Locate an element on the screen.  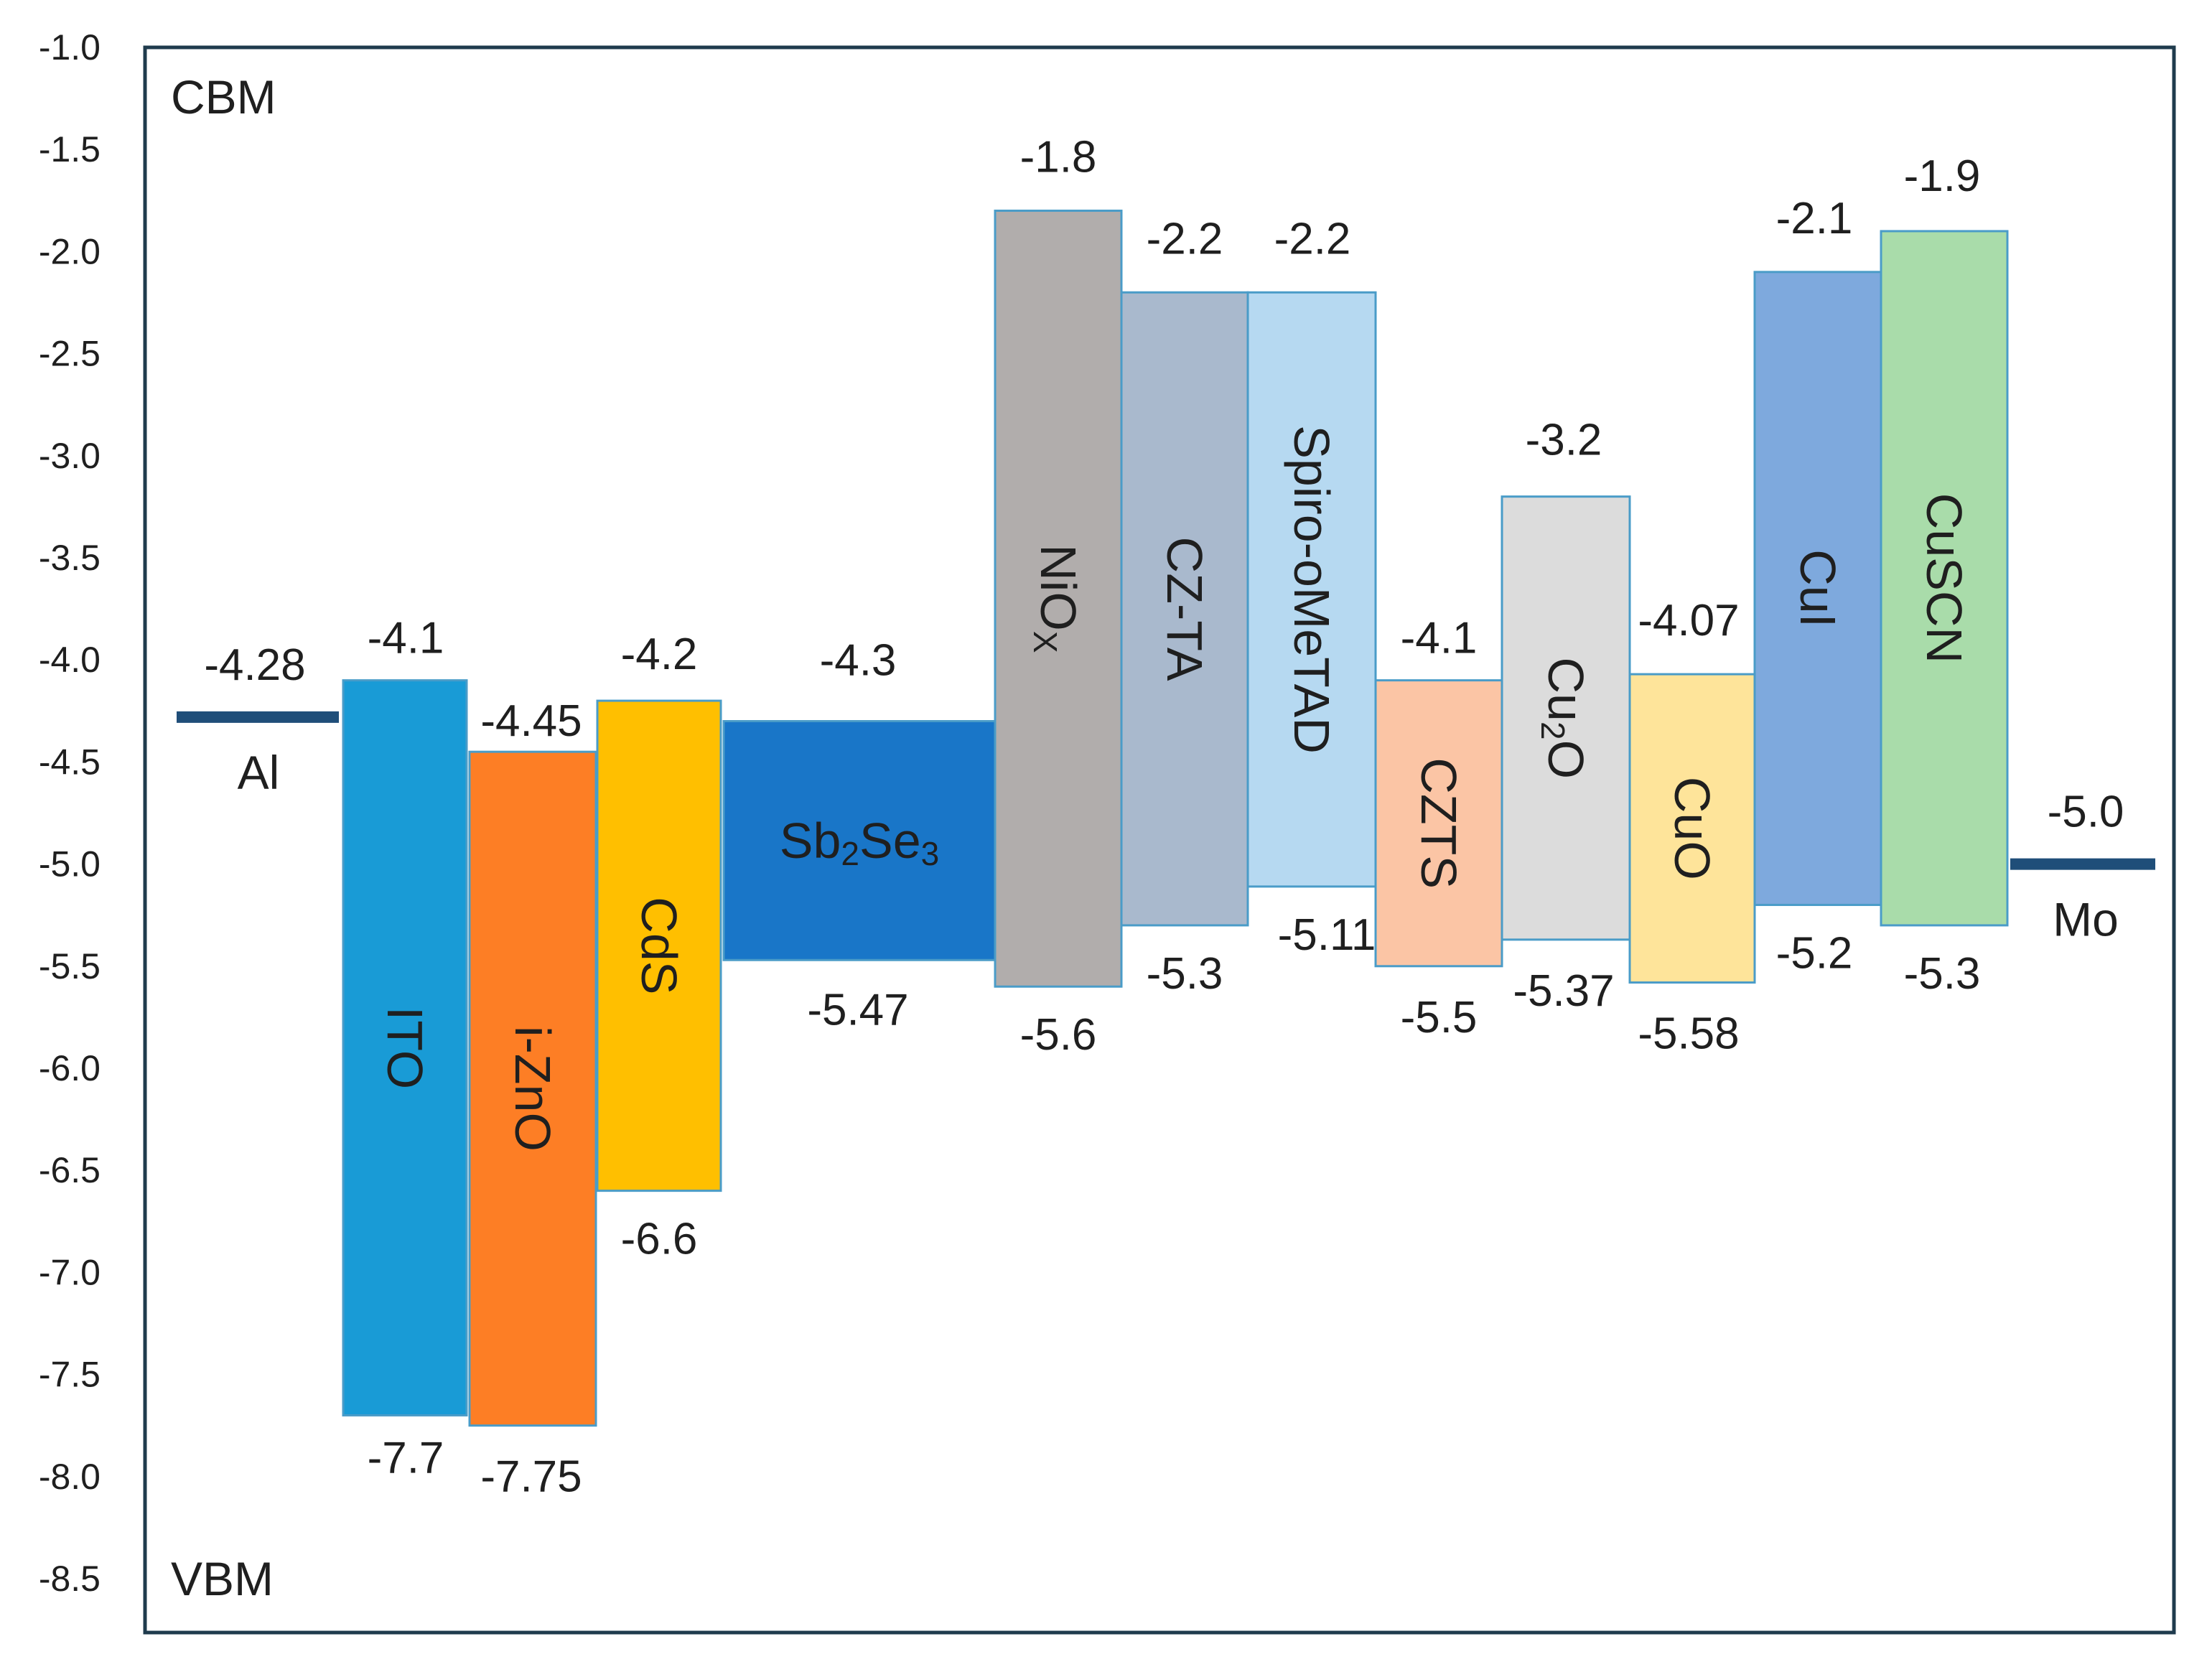
material-i-zno: i-ZnO -4.45 -7.75 is located at coordinates (532, 1099).